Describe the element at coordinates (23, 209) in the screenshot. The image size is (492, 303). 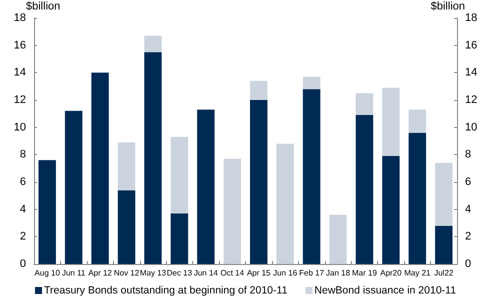
I see `y-tick-label: 4` at that location.